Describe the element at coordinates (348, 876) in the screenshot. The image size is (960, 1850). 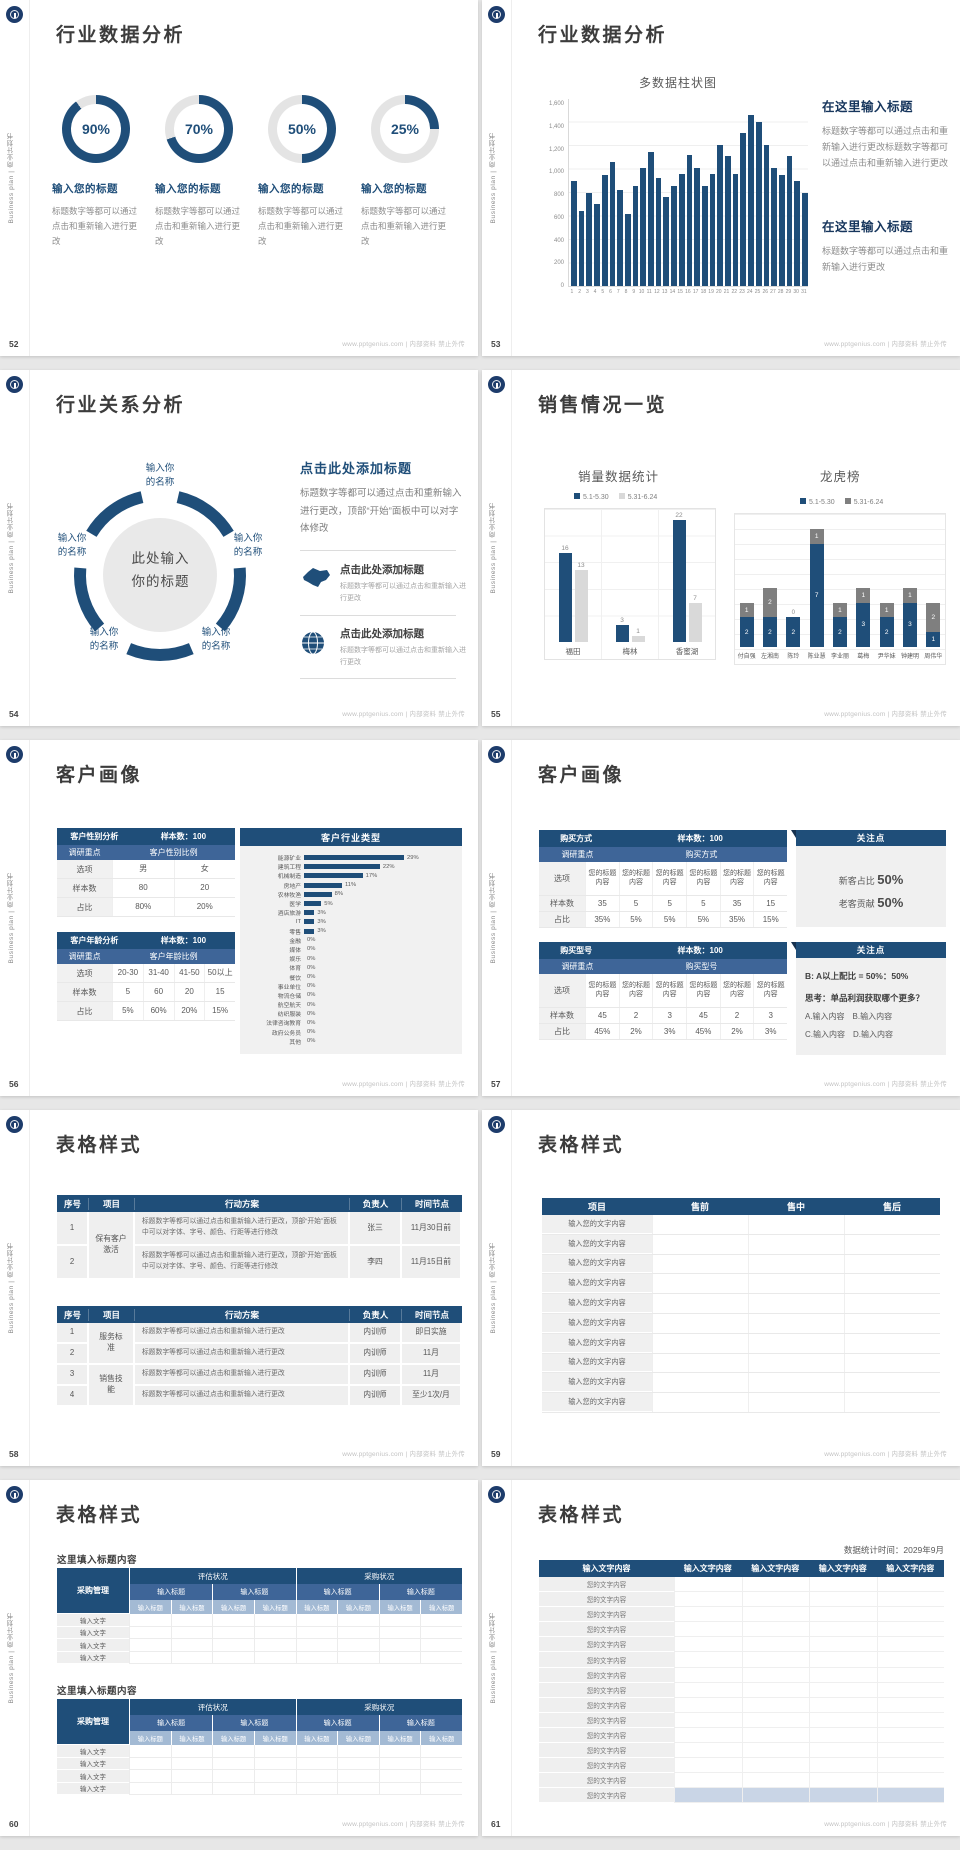
I see `hbar-row: 机械制造 17%` at that location.